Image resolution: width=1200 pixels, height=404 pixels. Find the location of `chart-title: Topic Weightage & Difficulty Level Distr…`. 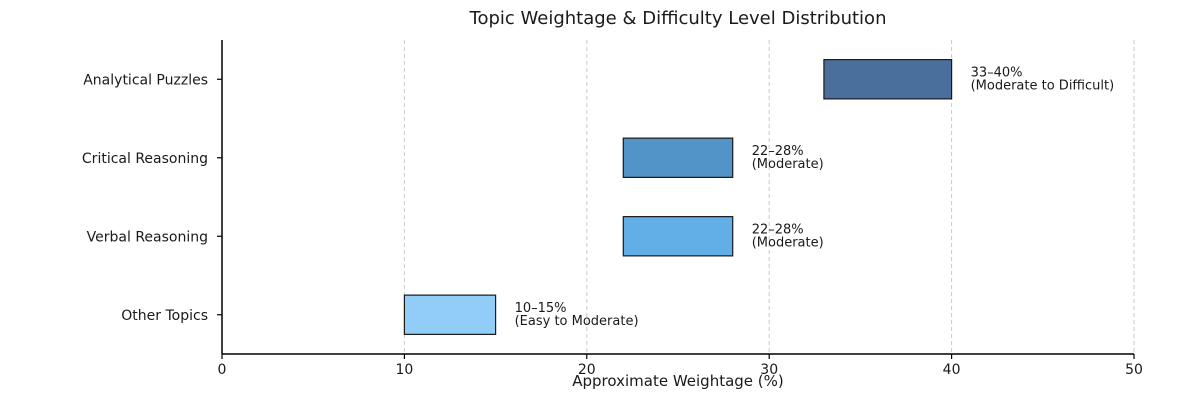

chart-title: Topic Weightage & Difficulty Level Distr… is located at coordinates (678, 18).